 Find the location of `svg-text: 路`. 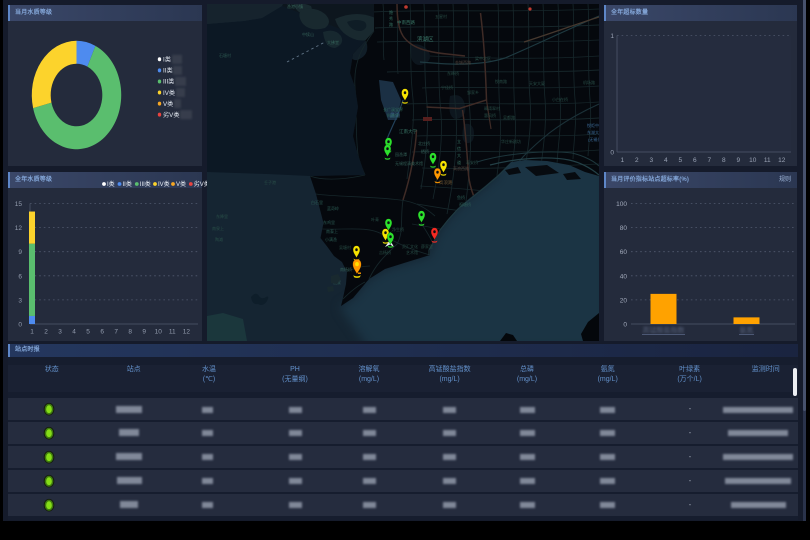

svg-text: 路 is located at coordinates (391, 24).